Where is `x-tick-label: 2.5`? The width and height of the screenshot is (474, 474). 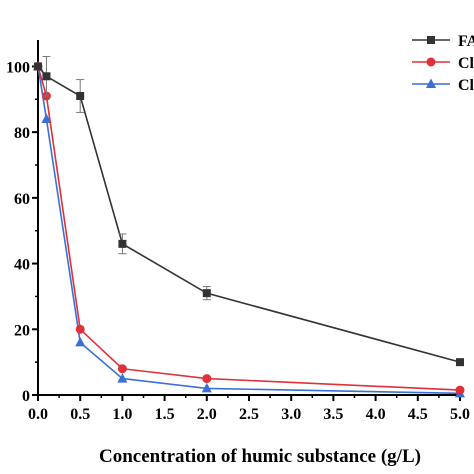 x-tick-label: 2.5 is located at coordinates (249, 414).